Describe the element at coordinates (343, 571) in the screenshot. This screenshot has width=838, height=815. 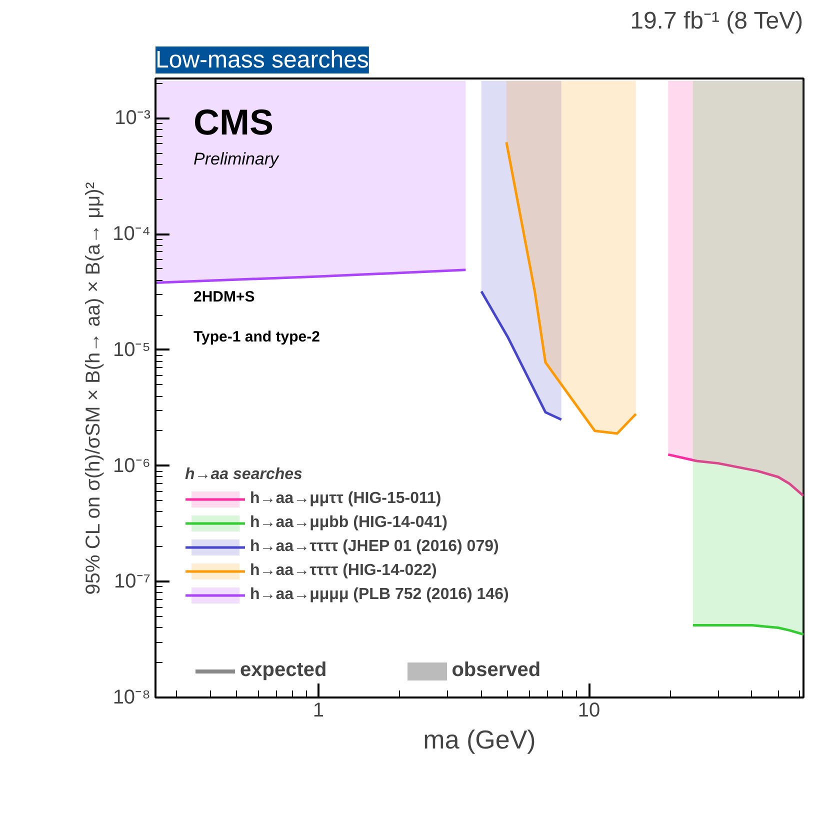
I see `legend-label: h→aa→ττττ (HIG-14-022)` at that location.